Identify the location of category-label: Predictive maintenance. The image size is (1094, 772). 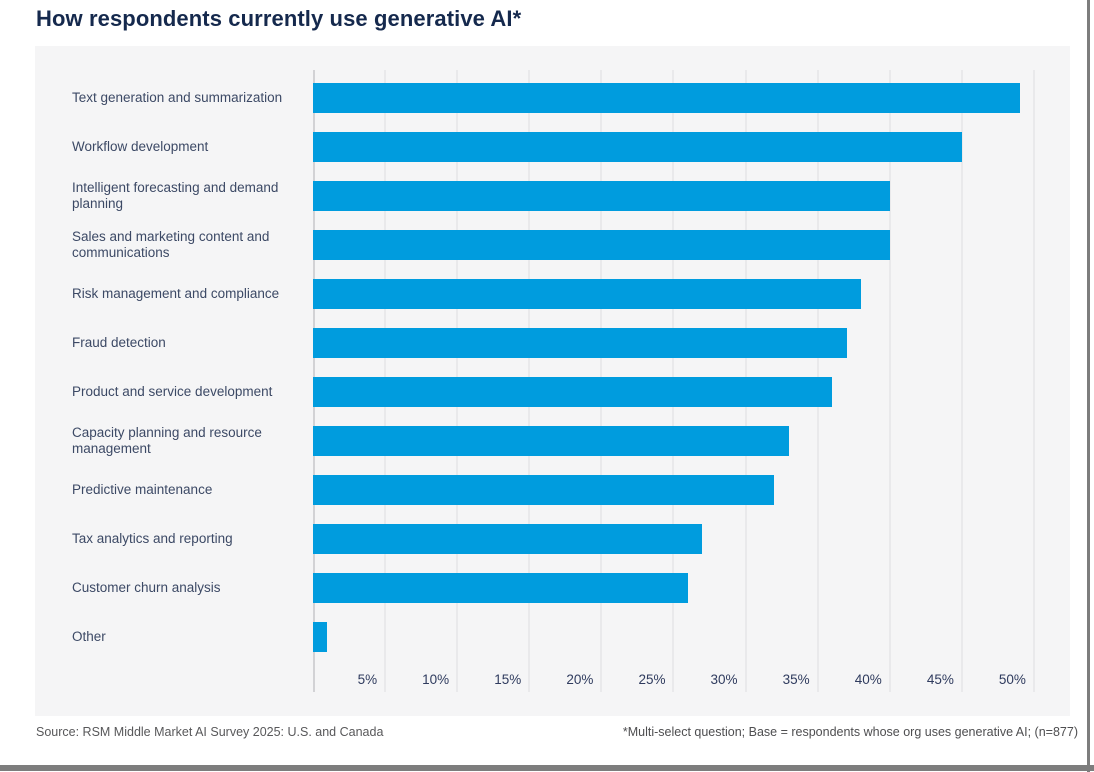
(142, 490).